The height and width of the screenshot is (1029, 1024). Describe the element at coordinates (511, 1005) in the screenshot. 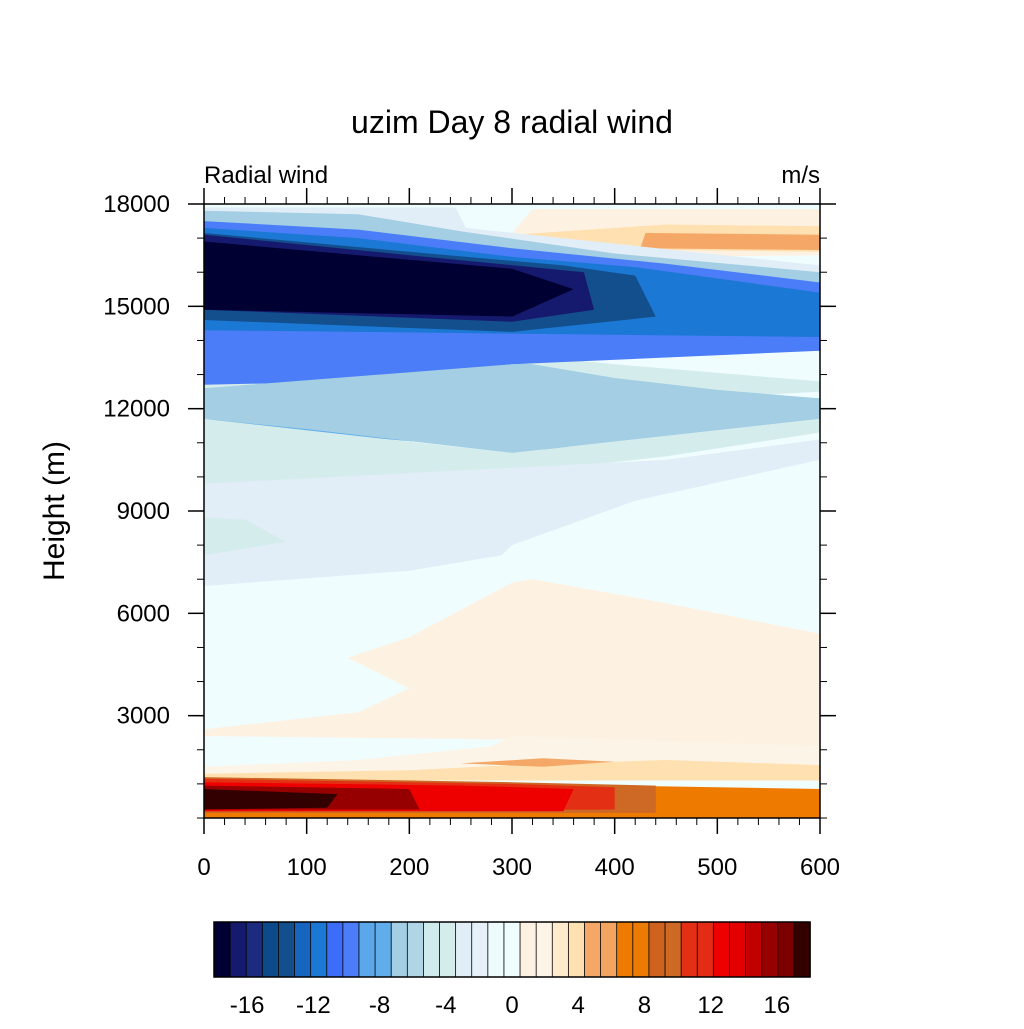

I see `colorbar-tick-label: 0` at that location.